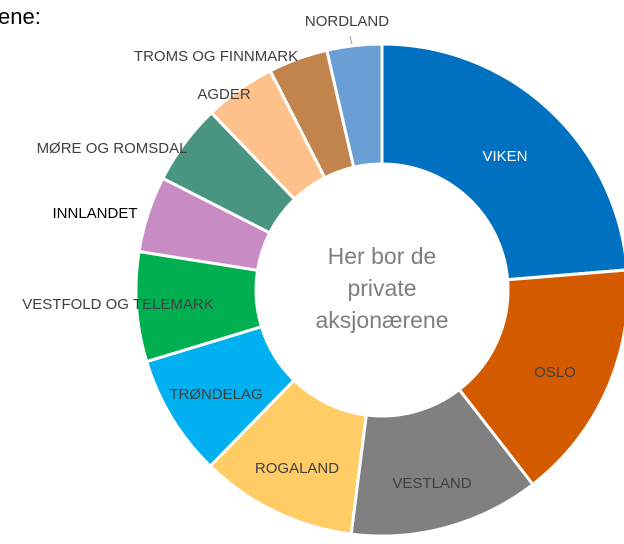 This screenshot has width=624, height=544. What do you see at coordinates (555, 372) in the screenshot?
I see `slice-label: OSLO` at bounding box center [555, 372].